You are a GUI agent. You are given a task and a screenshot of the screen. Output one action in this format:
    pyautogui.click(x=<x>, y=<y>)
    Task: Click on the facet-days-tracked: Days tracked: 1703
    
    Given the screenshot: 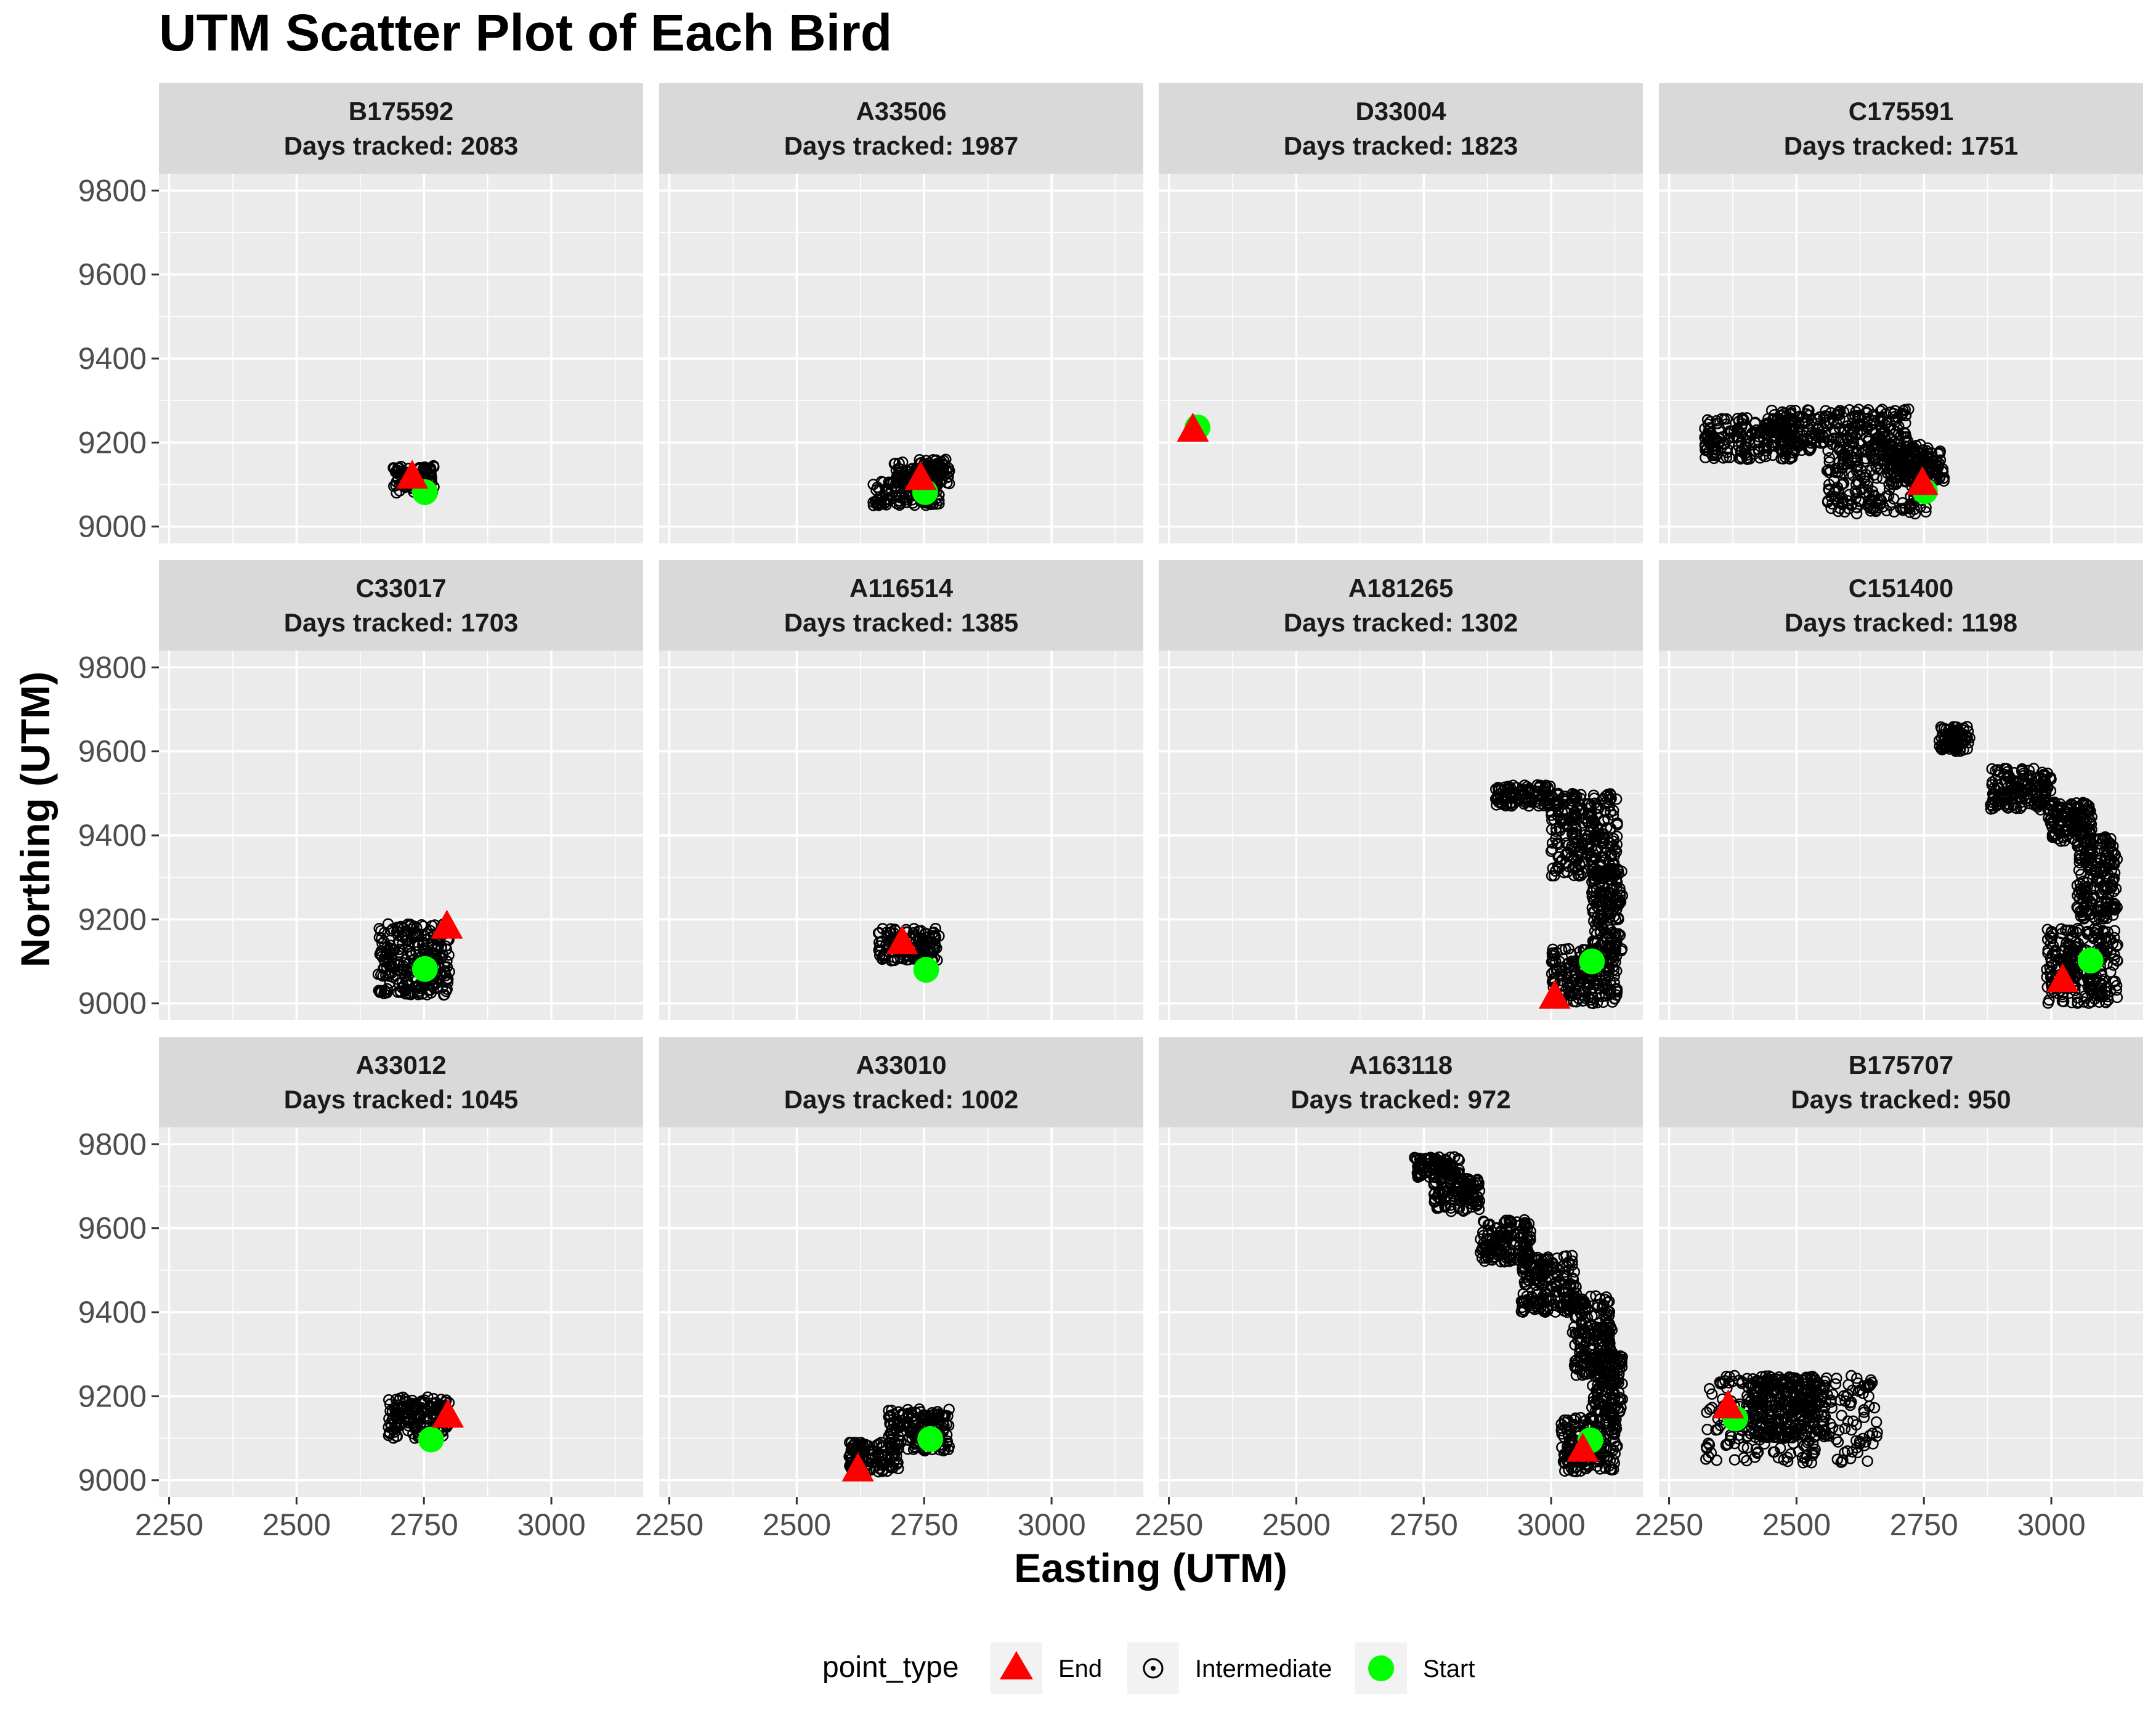 What is the action you would take?
    pyautogui.click(x=401, y=623)
    